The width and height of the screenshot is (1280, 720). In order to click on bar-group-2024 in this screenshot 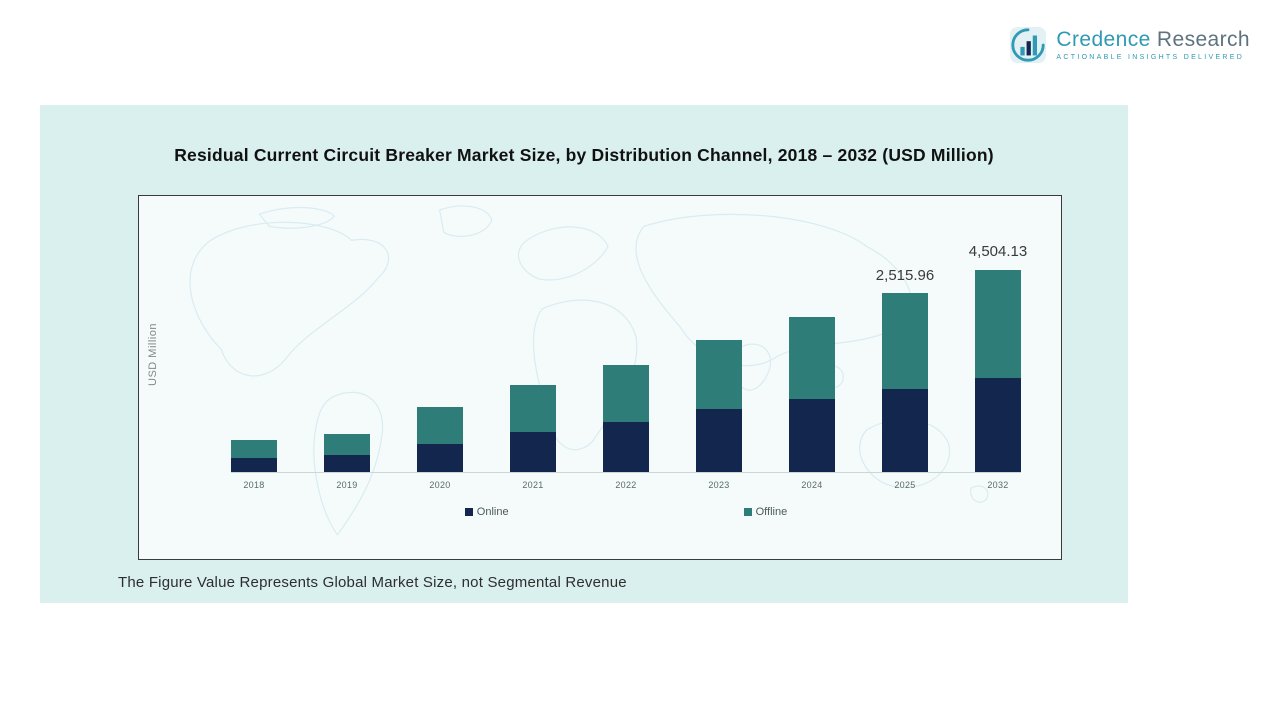, I will do `click(812, 334)`.